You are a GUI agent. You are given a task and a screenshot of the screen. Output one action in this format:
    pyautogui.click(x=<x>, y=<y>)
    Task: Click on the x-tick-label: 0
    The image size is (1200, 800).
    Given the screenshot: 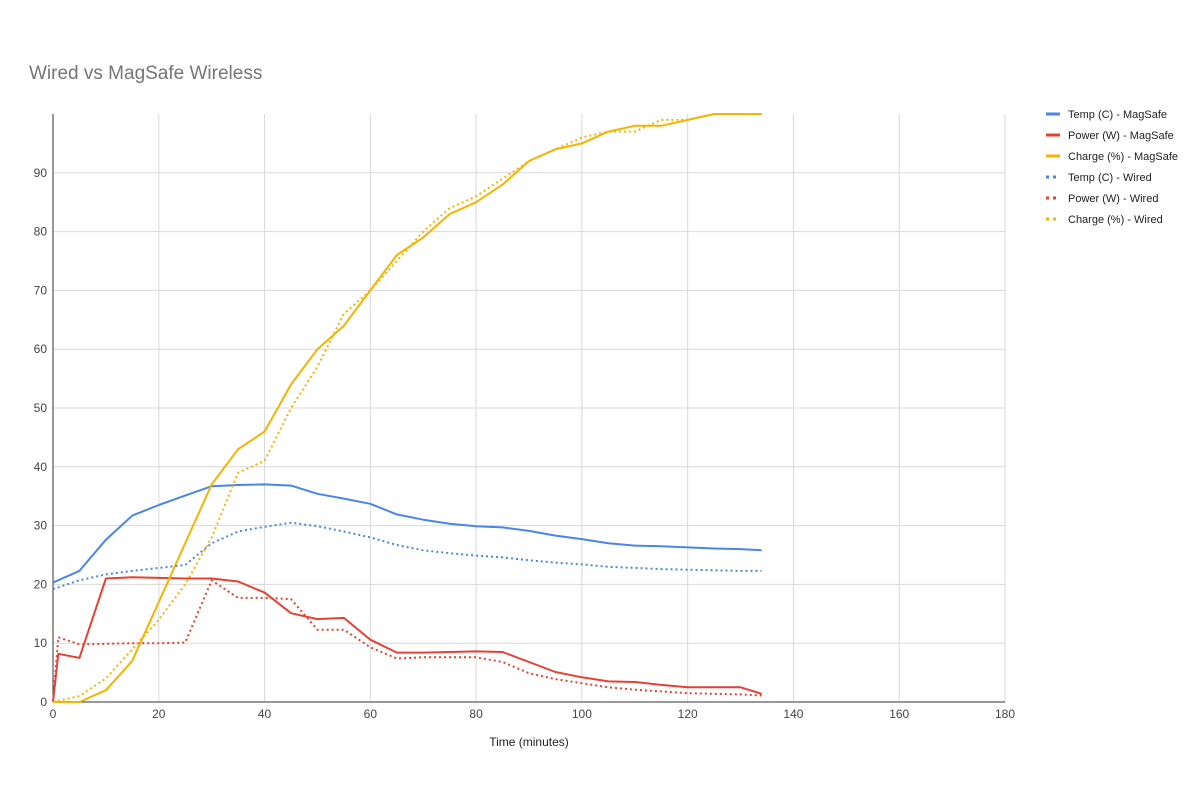 What is the action you would take?
    pyautogui.click(x=53, y=714)
    